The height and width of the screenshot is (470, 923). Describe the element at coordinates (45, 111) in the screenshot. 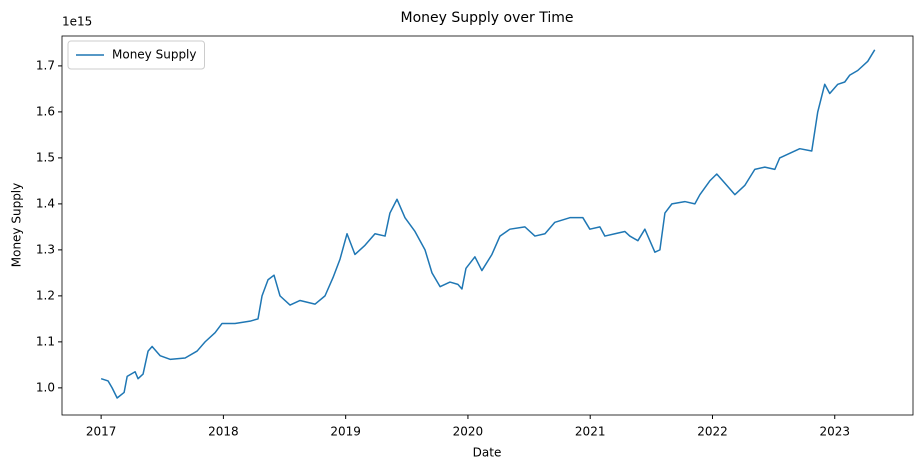

I see `y-tick-label: 1.6` at that location.